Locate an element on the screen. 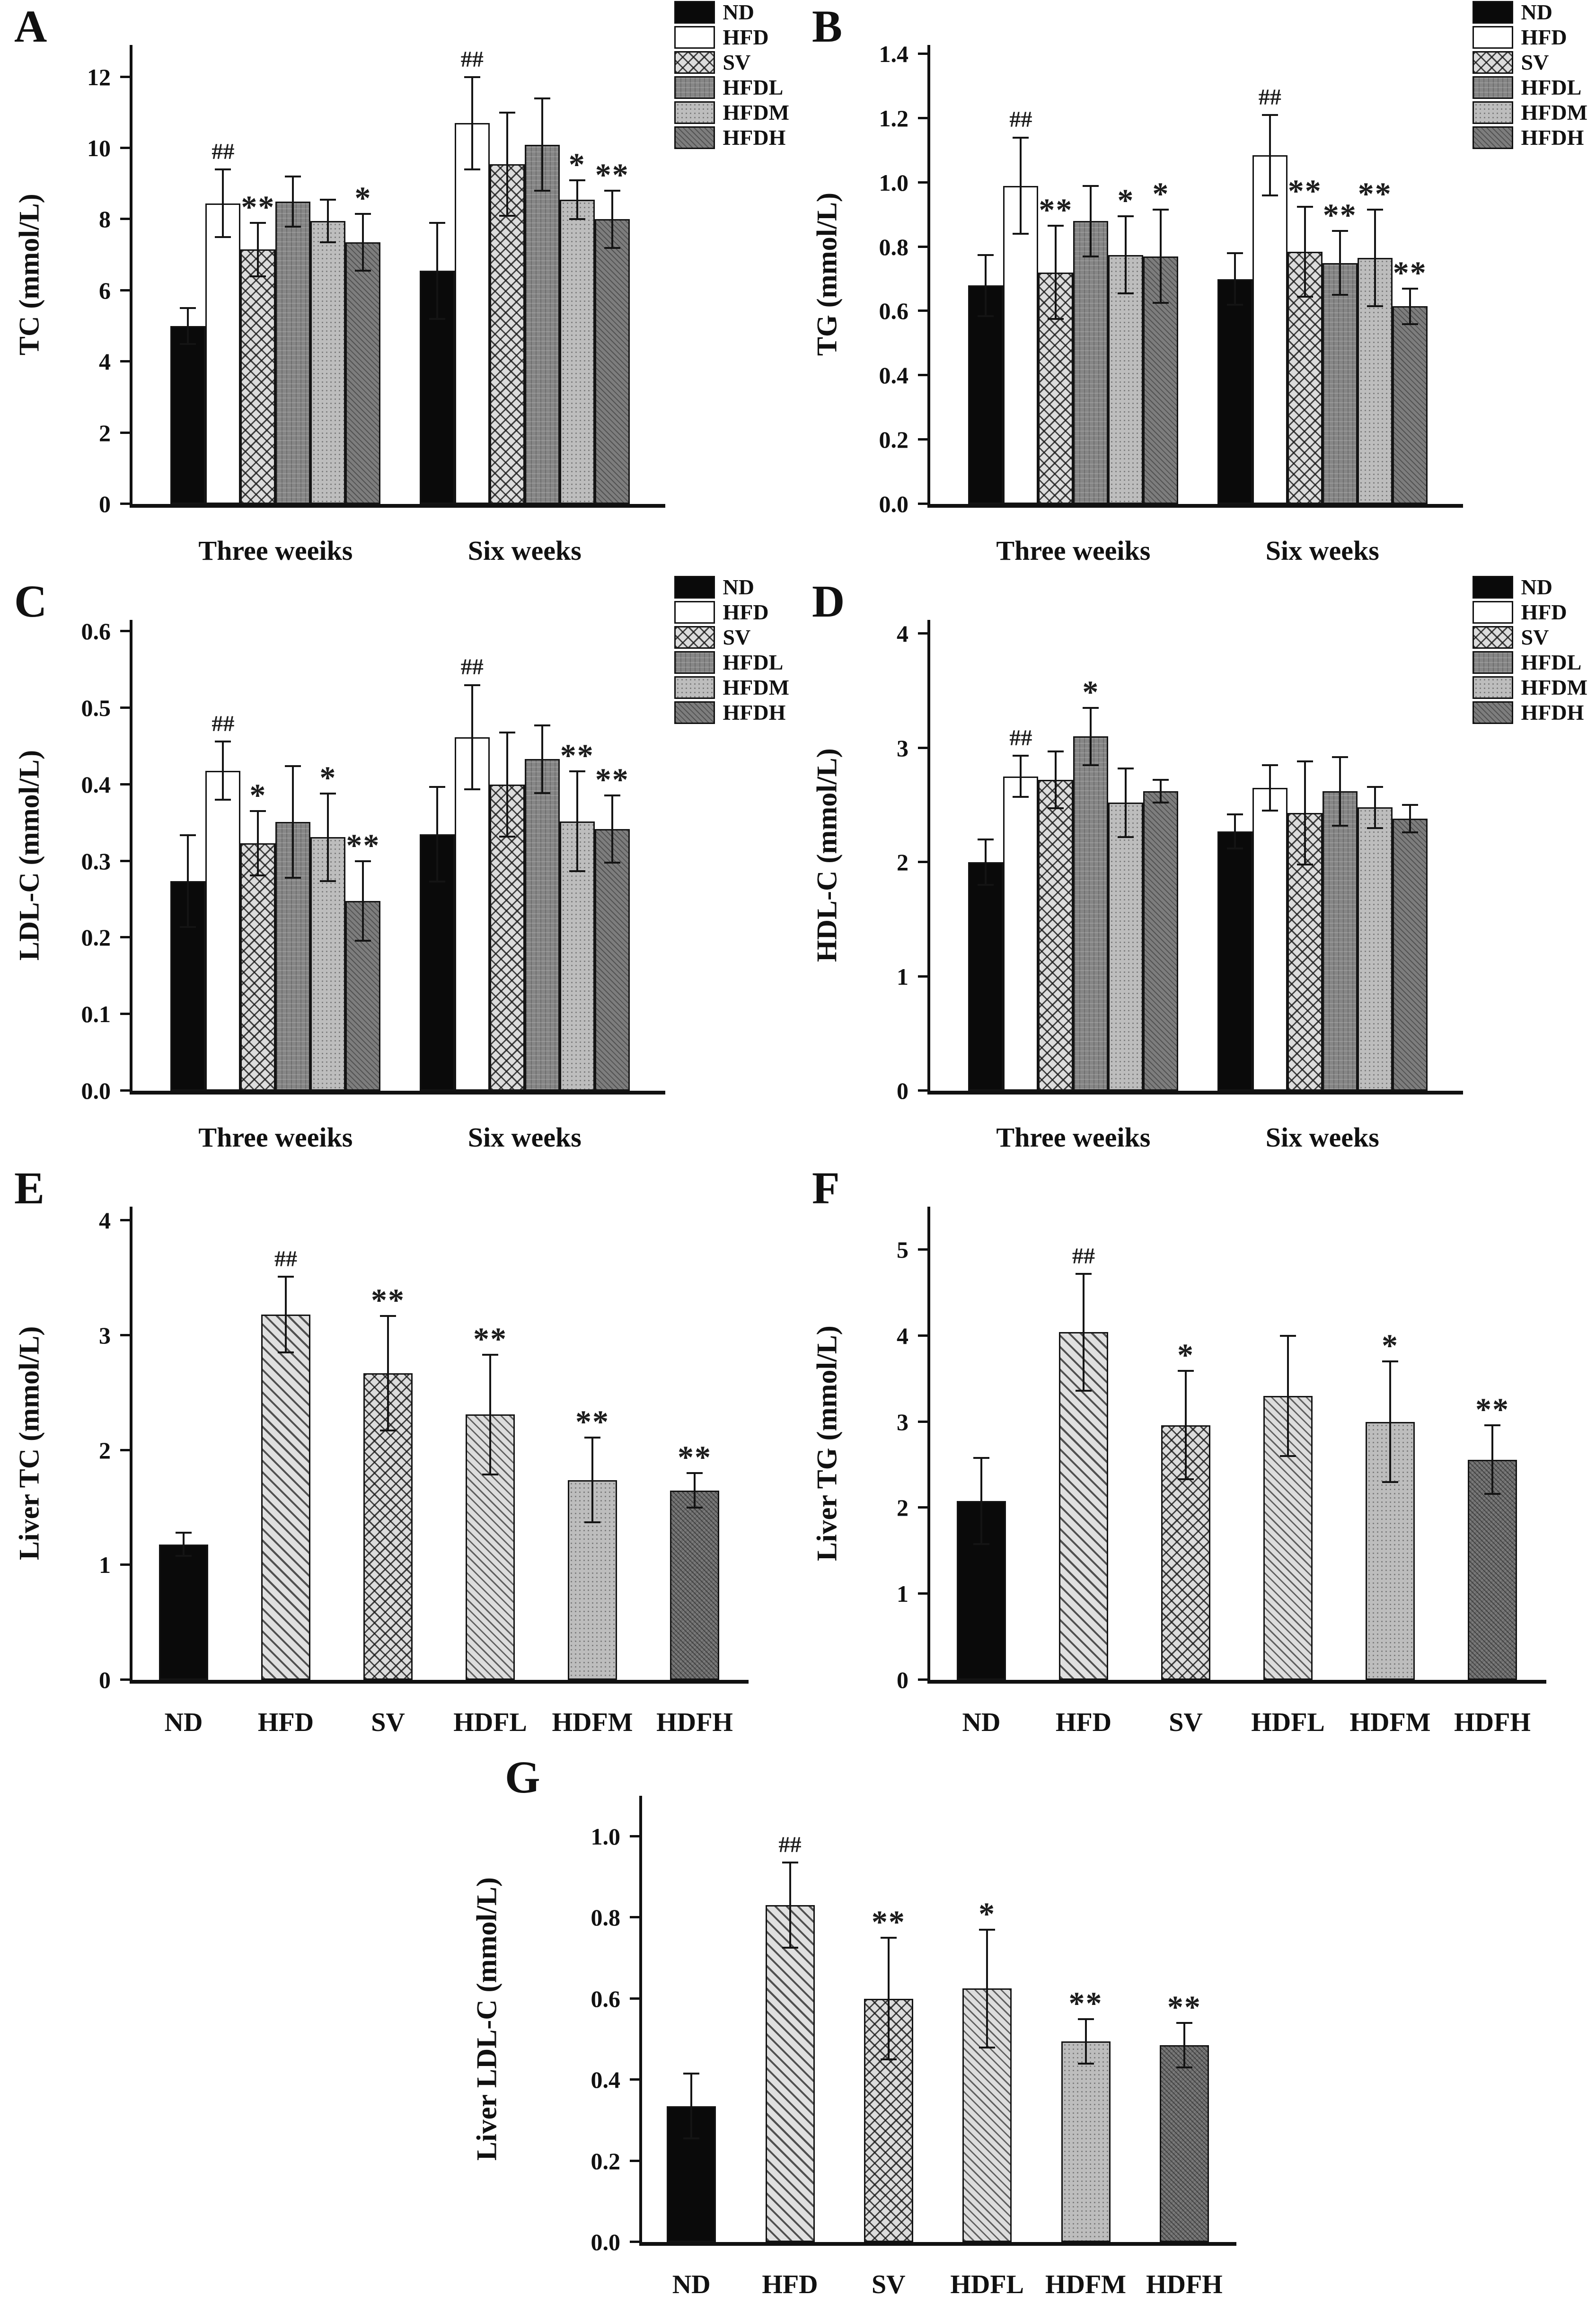 The height and width of the screenshot is (2313, 1596). legend-label: HFD is located at coordinates (1544, 612).